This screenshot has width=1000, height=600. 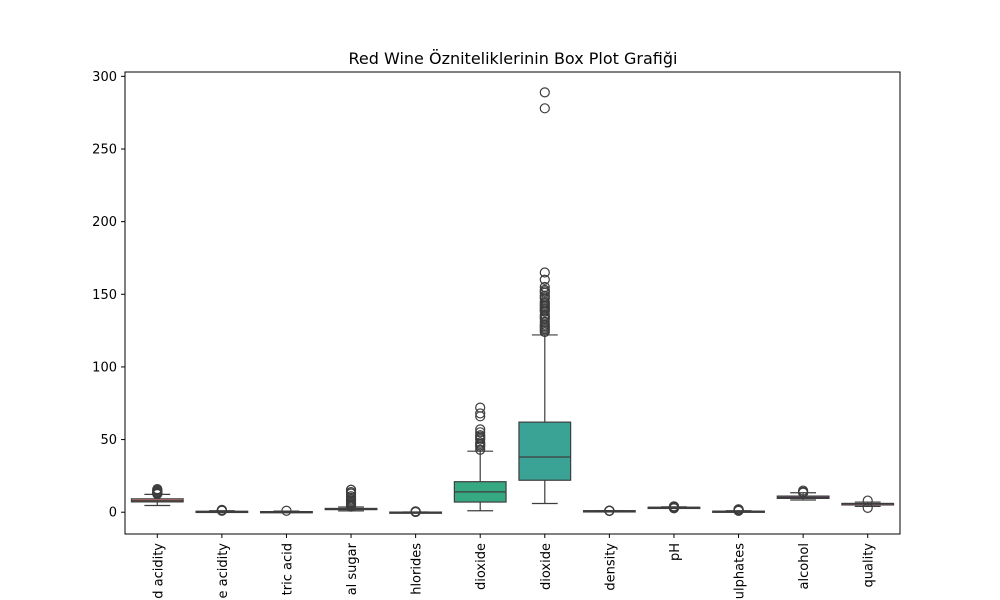 I want to click on x-tick-label: ulphates, so click(x=740, y=571).